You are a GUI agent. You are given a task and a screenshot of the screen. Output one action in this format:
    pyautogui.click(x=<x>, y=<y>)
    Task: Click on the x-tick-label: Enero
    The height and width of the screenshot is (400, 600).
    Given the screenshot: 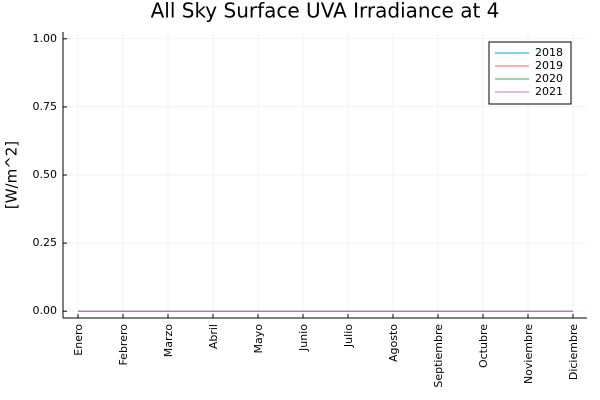 What is the action you would take?
    pyautogui.click(x=78, y=340)
    